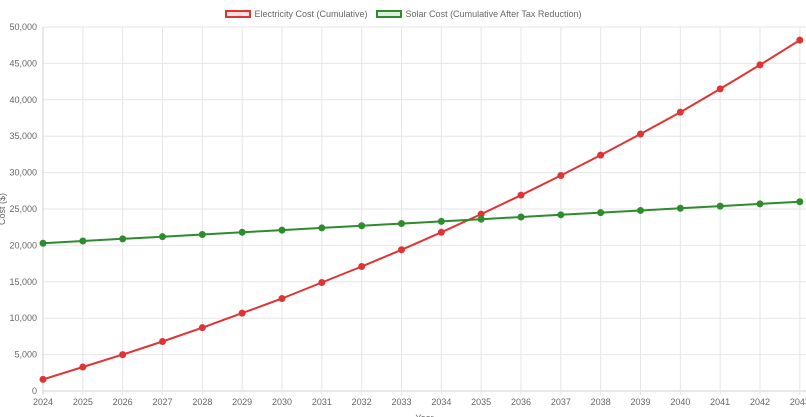  What do you see at coordinates (680, 402) in the screenshot?
I see `x-tick-label: 2040` at bounding box center [680, 402].